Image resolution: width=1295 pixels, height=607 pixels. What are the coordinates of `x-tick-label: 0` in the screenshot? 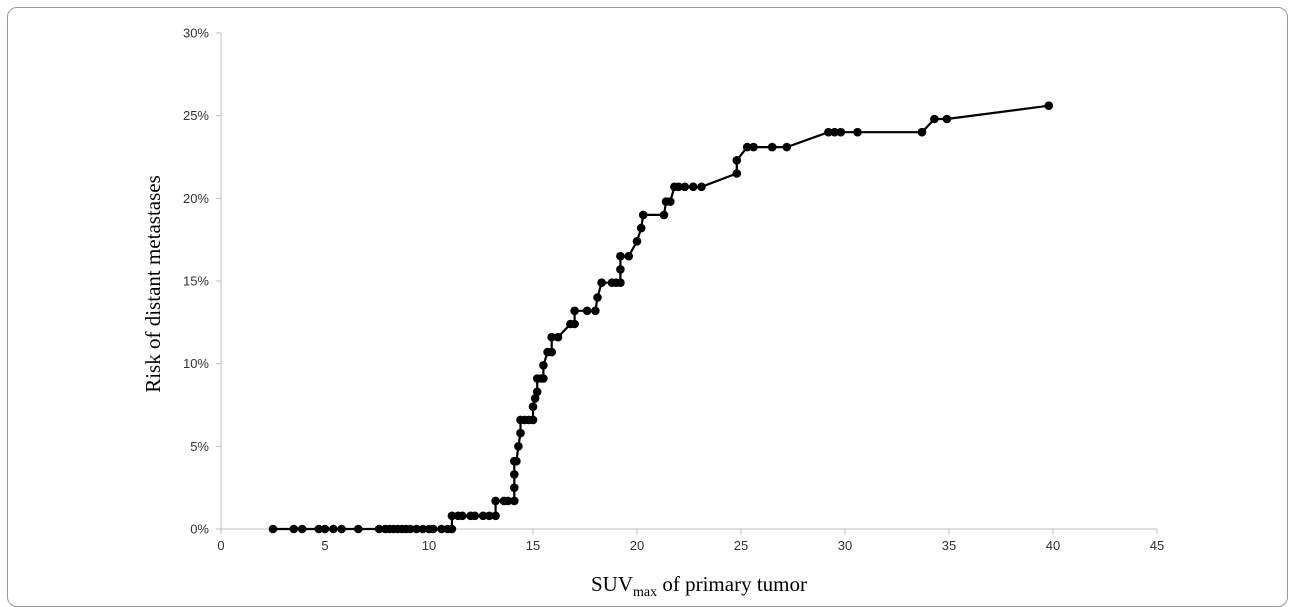 It's located at (220, 545).